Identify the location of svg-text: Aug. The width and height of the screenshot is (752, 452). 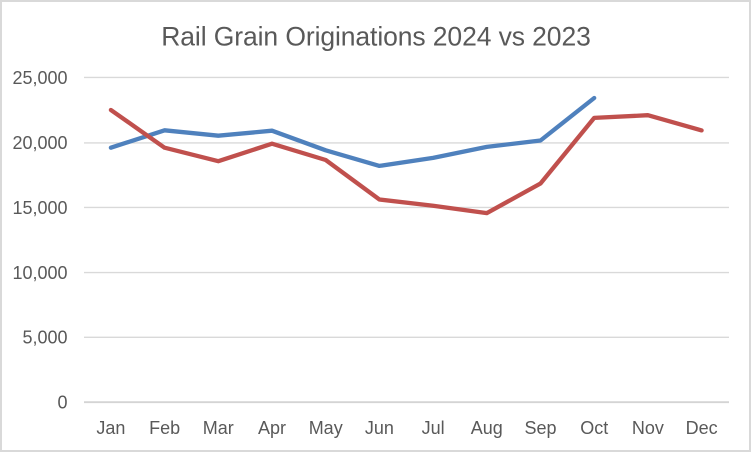
(487, 428).